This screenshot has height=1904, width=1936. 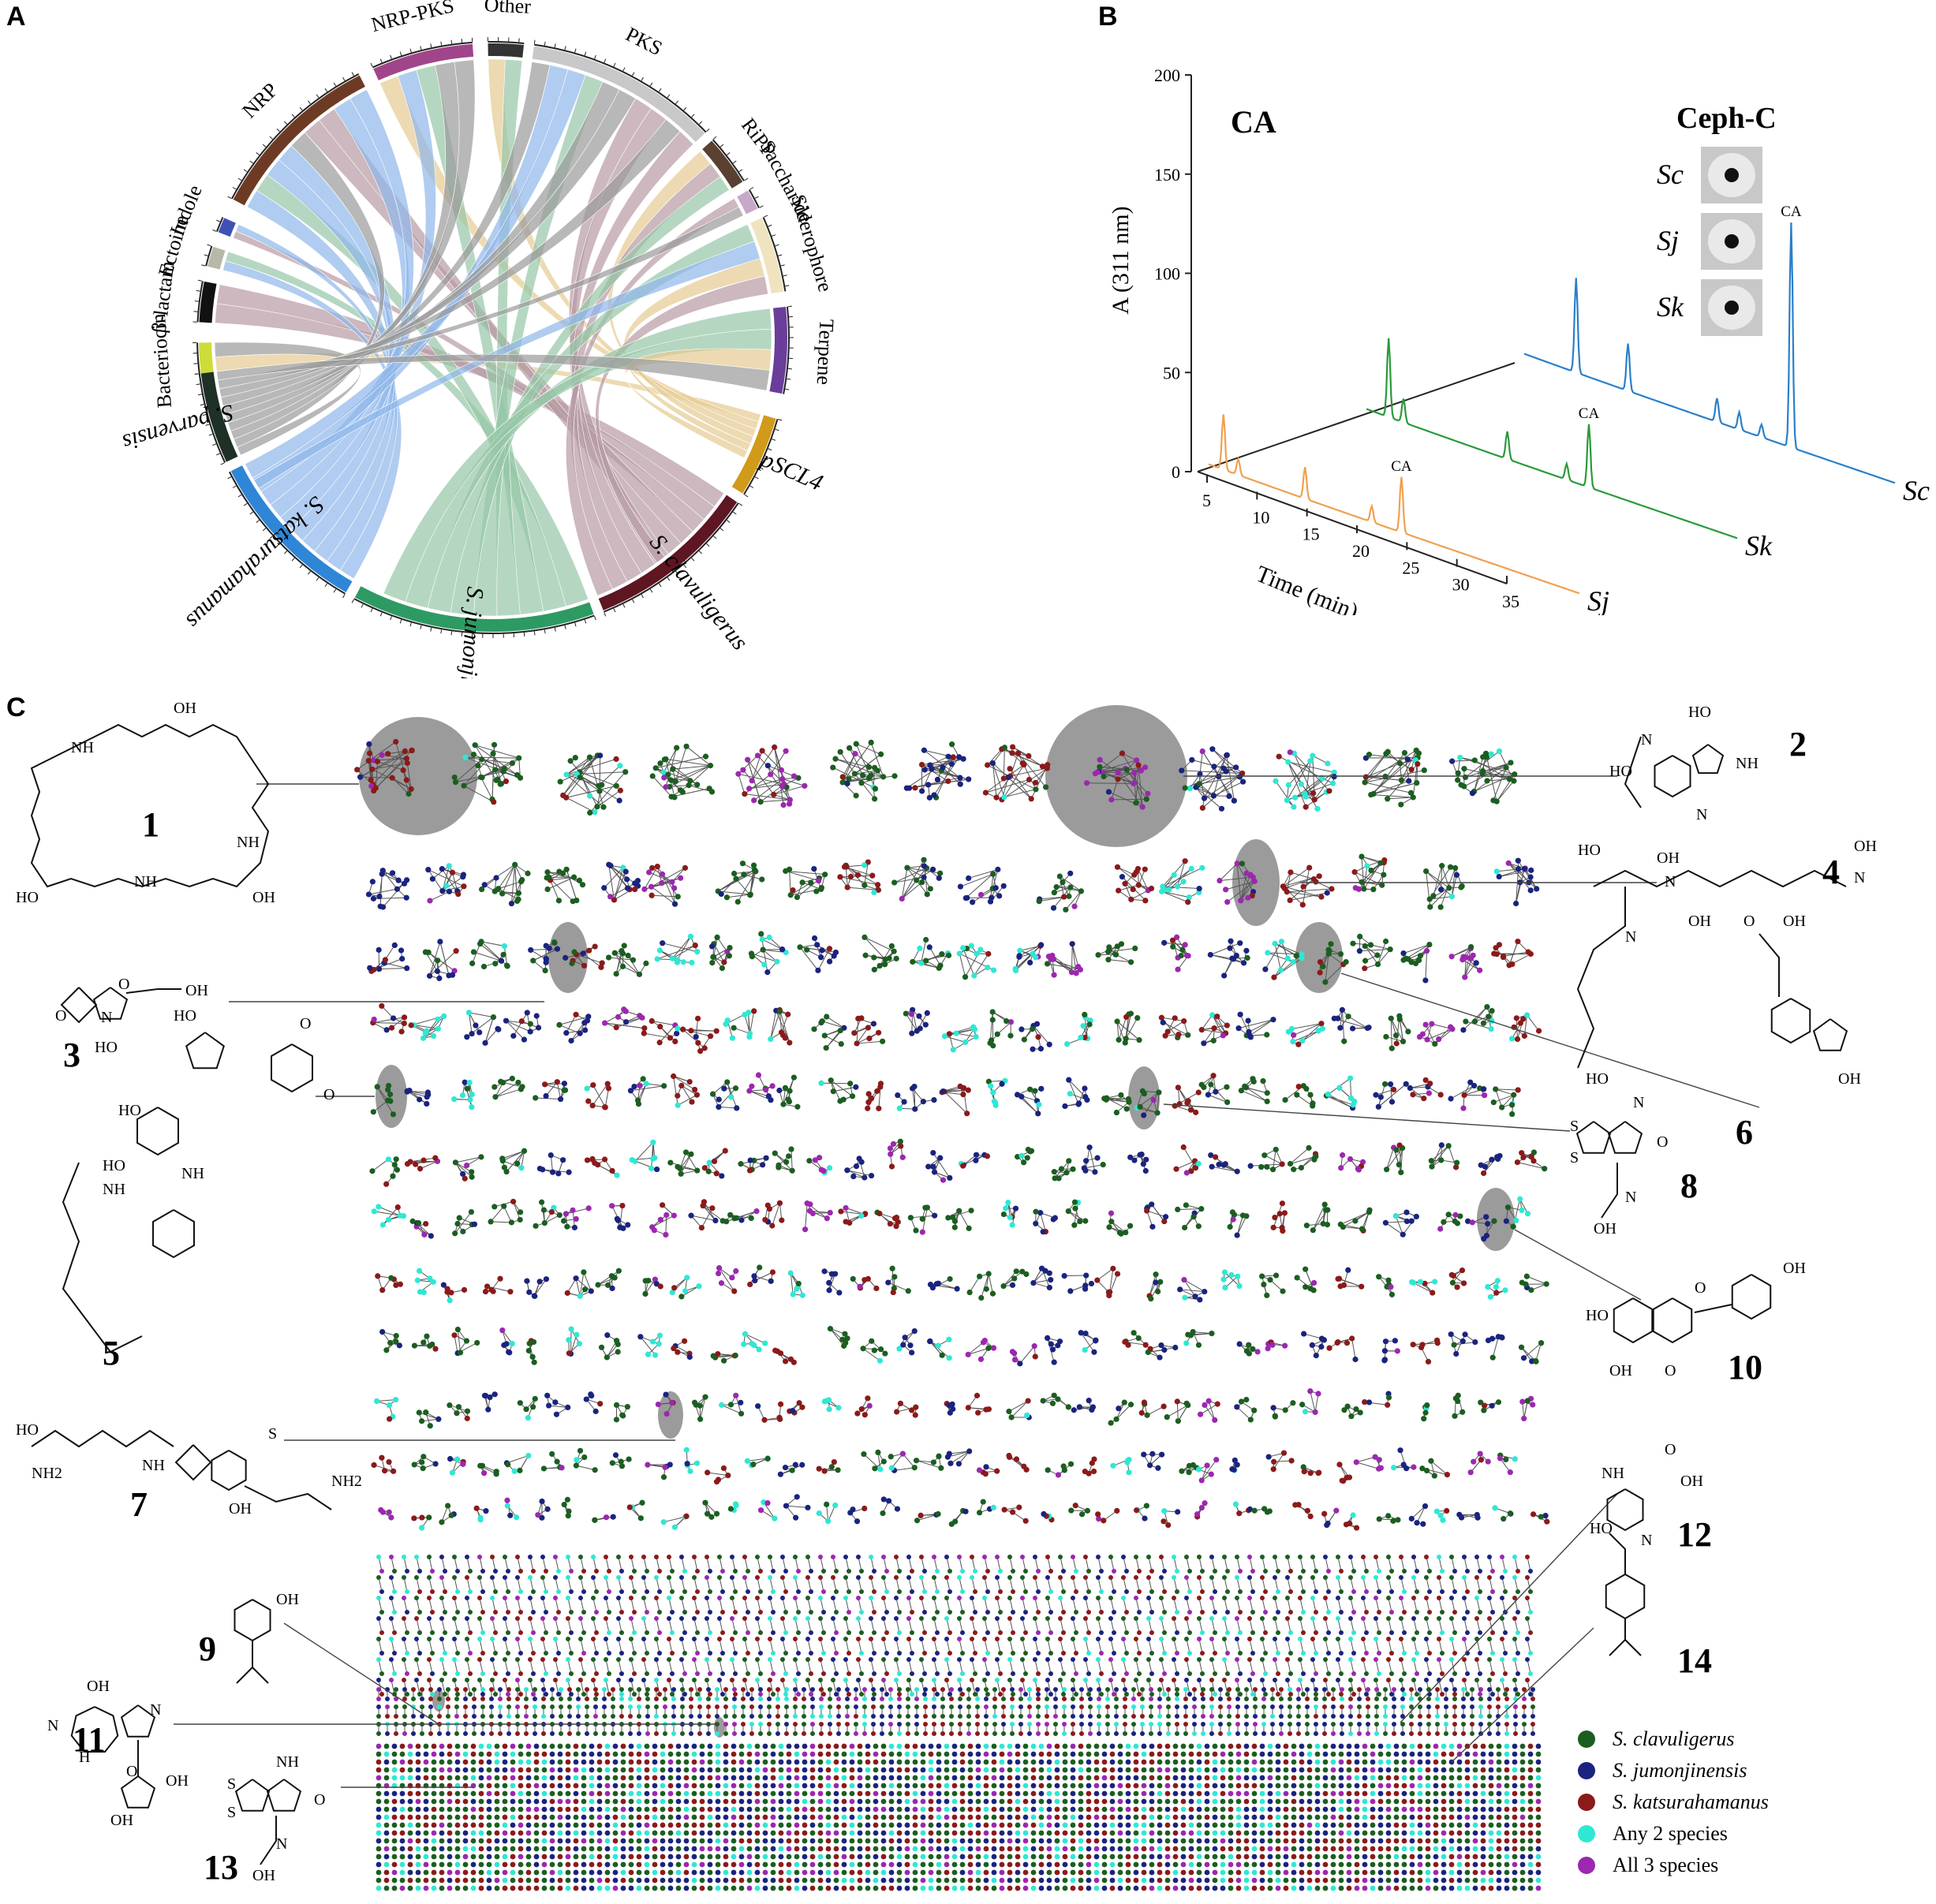 What do you see at coordinates (493, 337) in the screenshot?
I see `chord-arcs` at bounding box center [493, 337].